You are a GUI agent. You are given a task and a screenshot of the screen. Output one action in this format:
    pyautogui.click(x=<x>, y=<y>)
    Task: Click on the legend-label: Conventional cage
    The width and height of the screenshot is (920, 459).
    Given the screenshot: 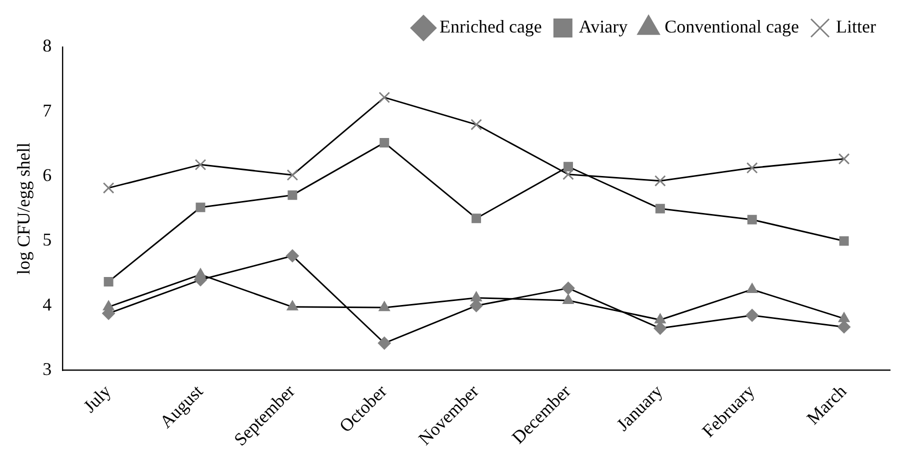 What is the action you would take?
    pyautogui.click(x=732, y=26)
    